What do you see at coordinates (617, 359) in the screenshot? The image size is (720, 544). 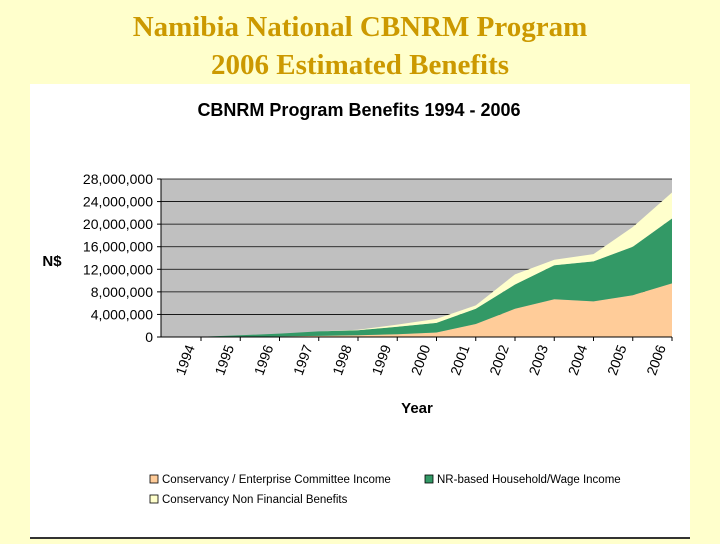 I see `x-tick-label: 2005` at bounding box center [617, 359].